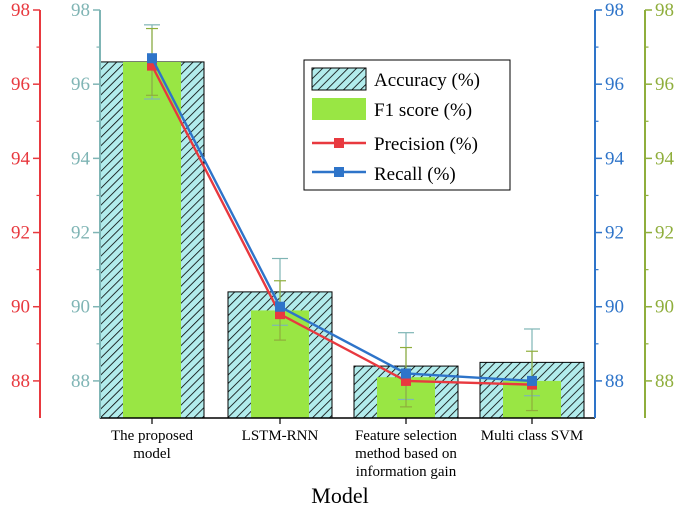 This screenshot has height=510, width=685. What do you see at coordinates (339, 109) in the screenshot?
I see `legend-swatch-f1` at bounding box center [339, 109].